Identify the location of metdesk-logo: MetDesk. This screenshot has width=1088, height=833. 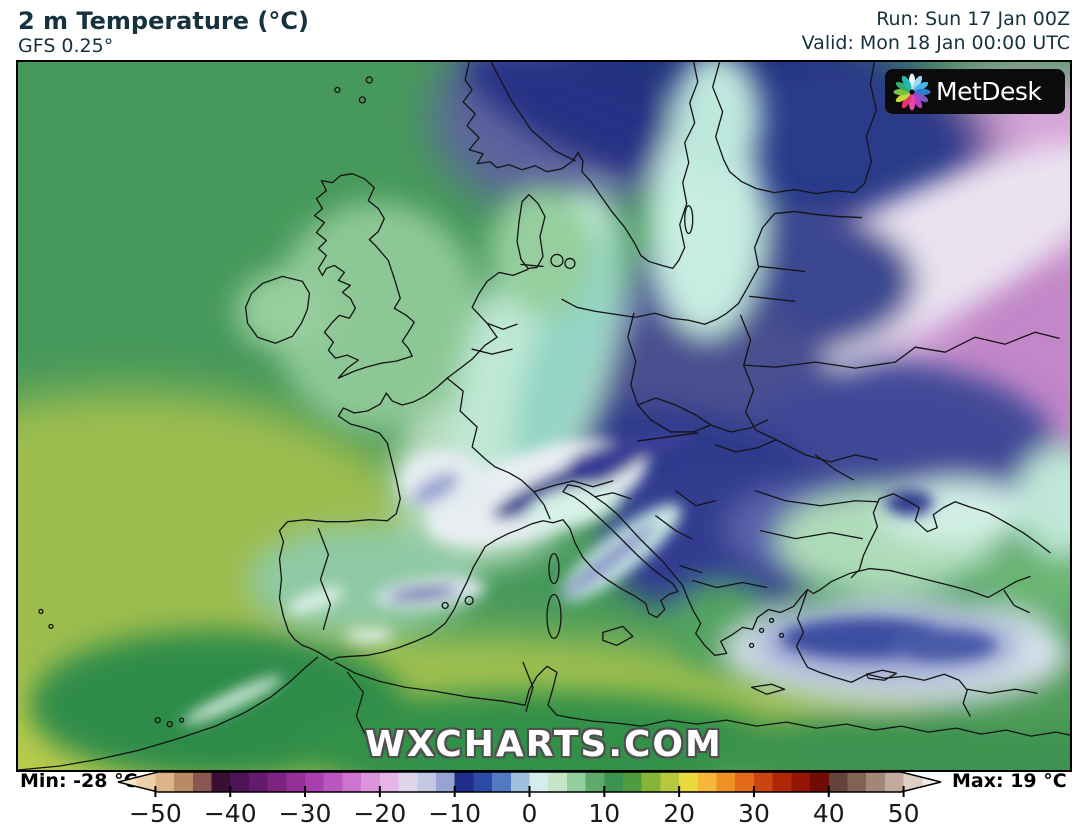
(975, 91).